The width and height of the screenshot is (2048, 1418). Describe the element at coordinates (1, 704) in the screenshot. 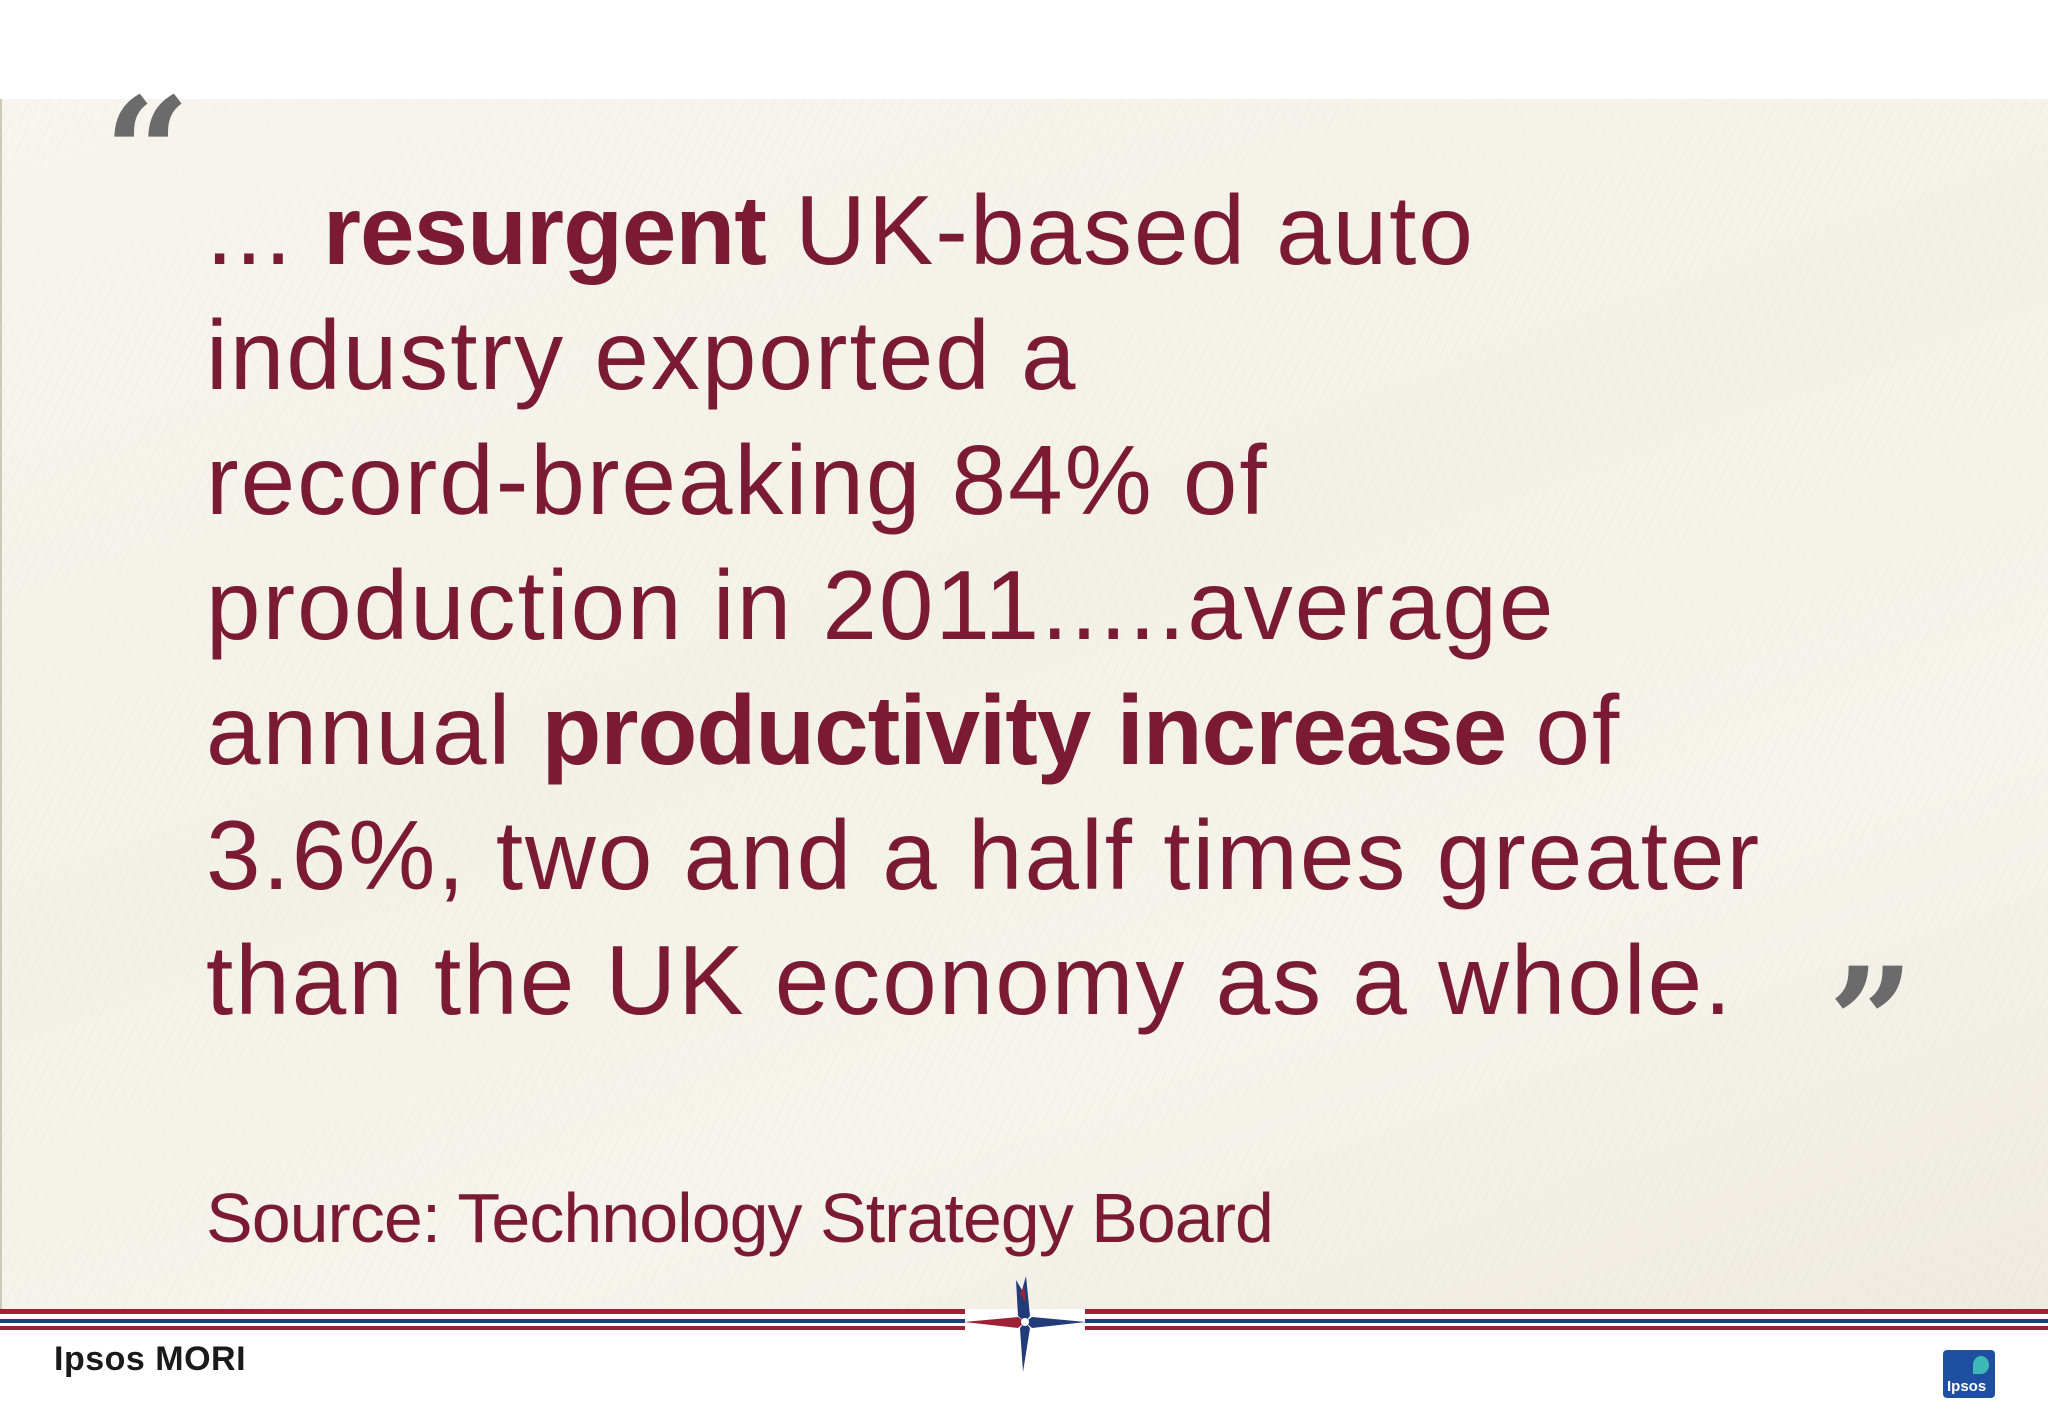

I see `slide-left-edge` at that location.